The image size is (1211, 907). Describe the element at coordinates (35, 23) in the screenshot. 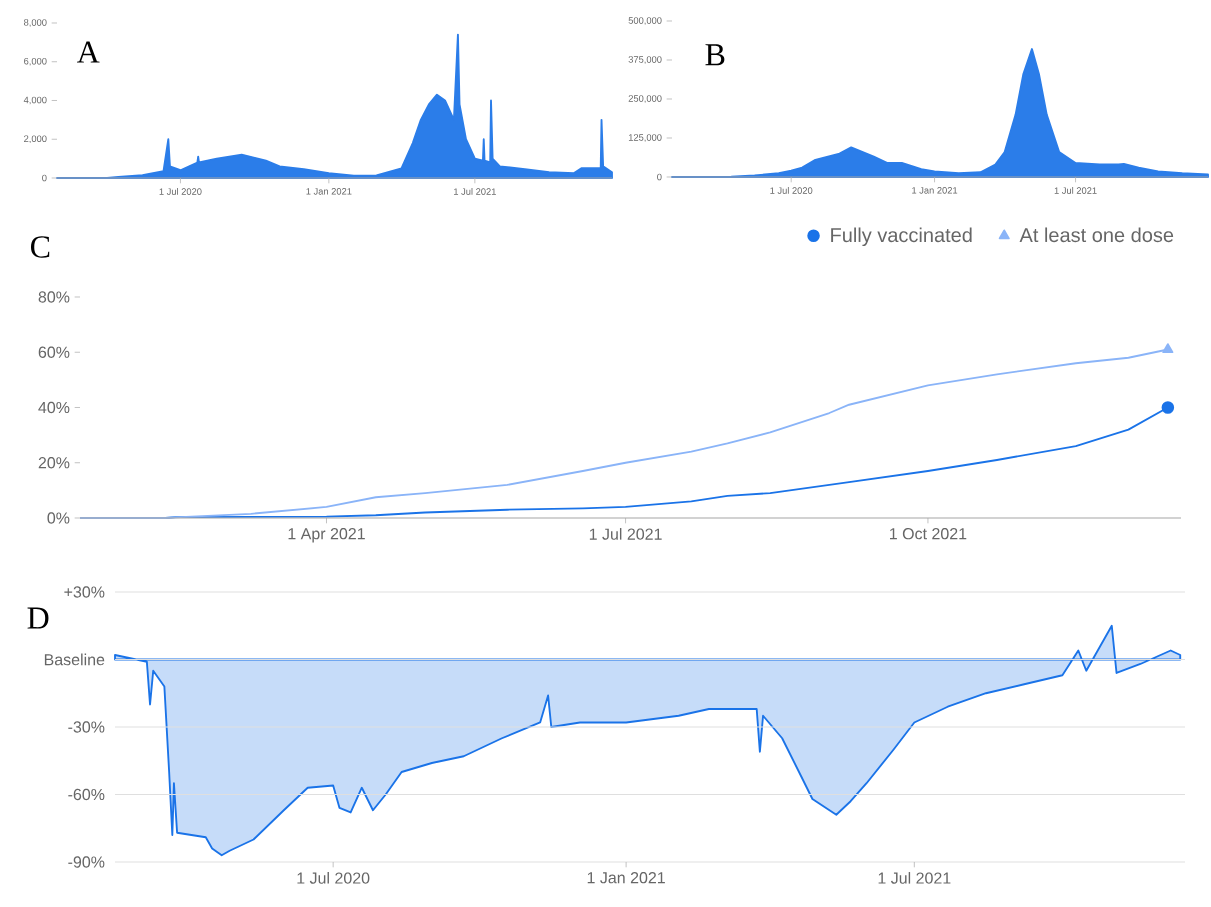

I see `y-tick-label: 8,000` at that location.